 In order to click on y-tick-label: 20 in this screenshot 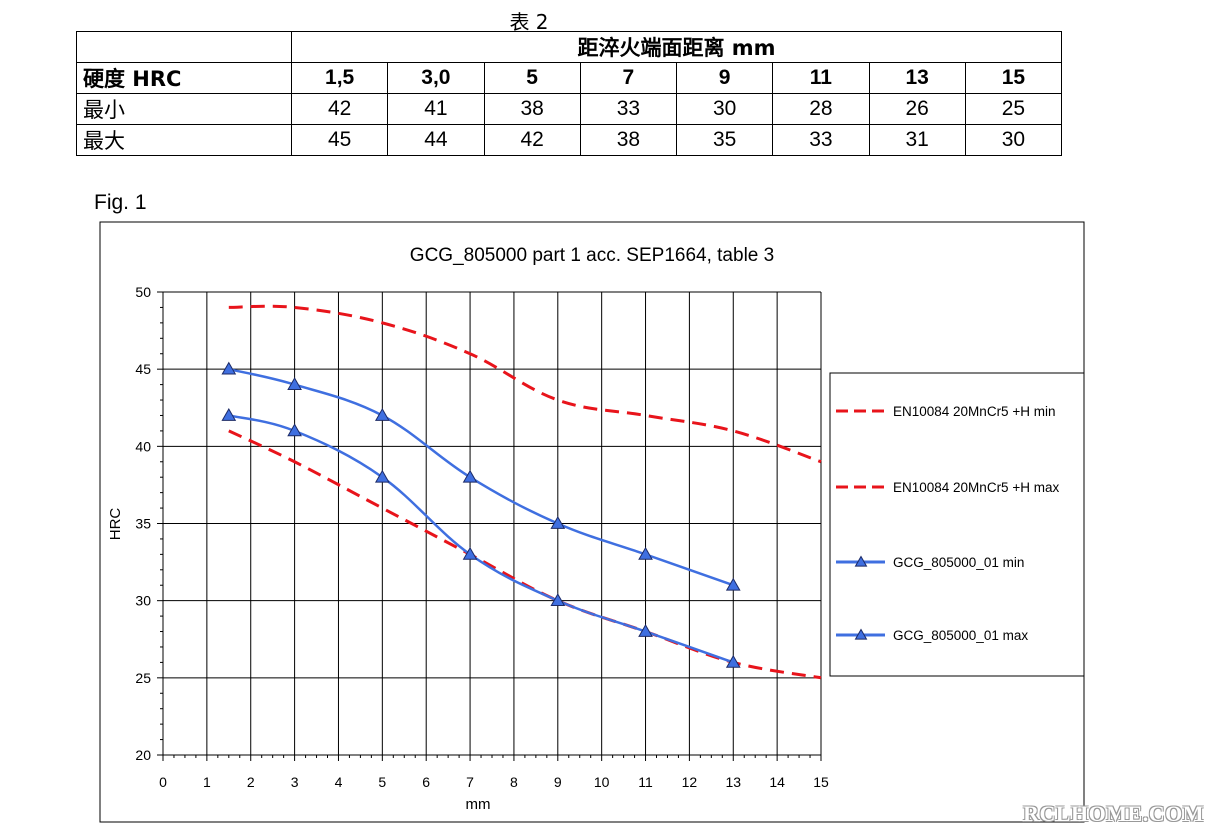, I will do `click(143, 755)`.